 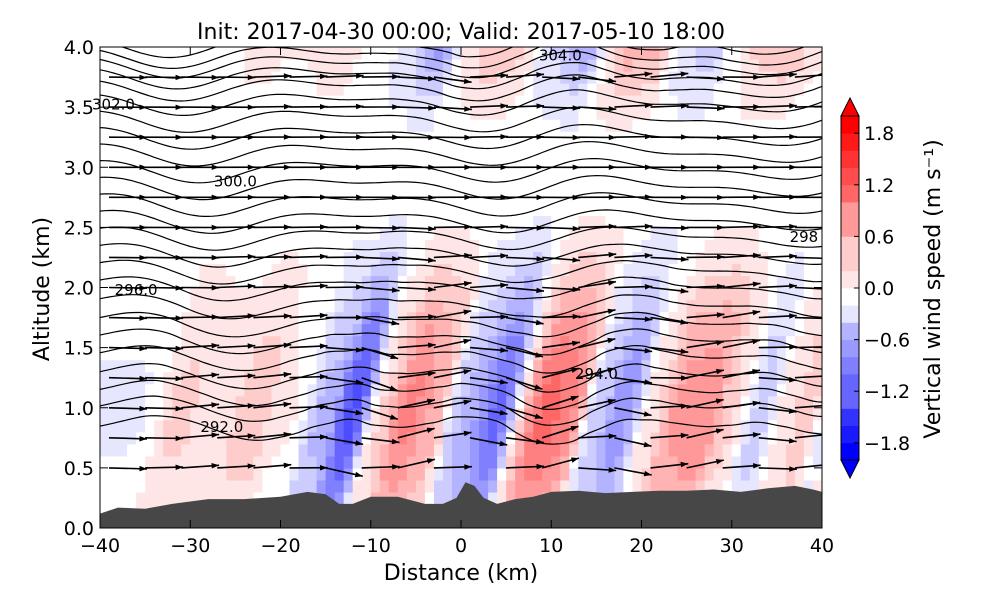 What do you see at coordinates (850, 125) in the screenshot?
I see `colorbar-segment` at bounding box center [850, 125].